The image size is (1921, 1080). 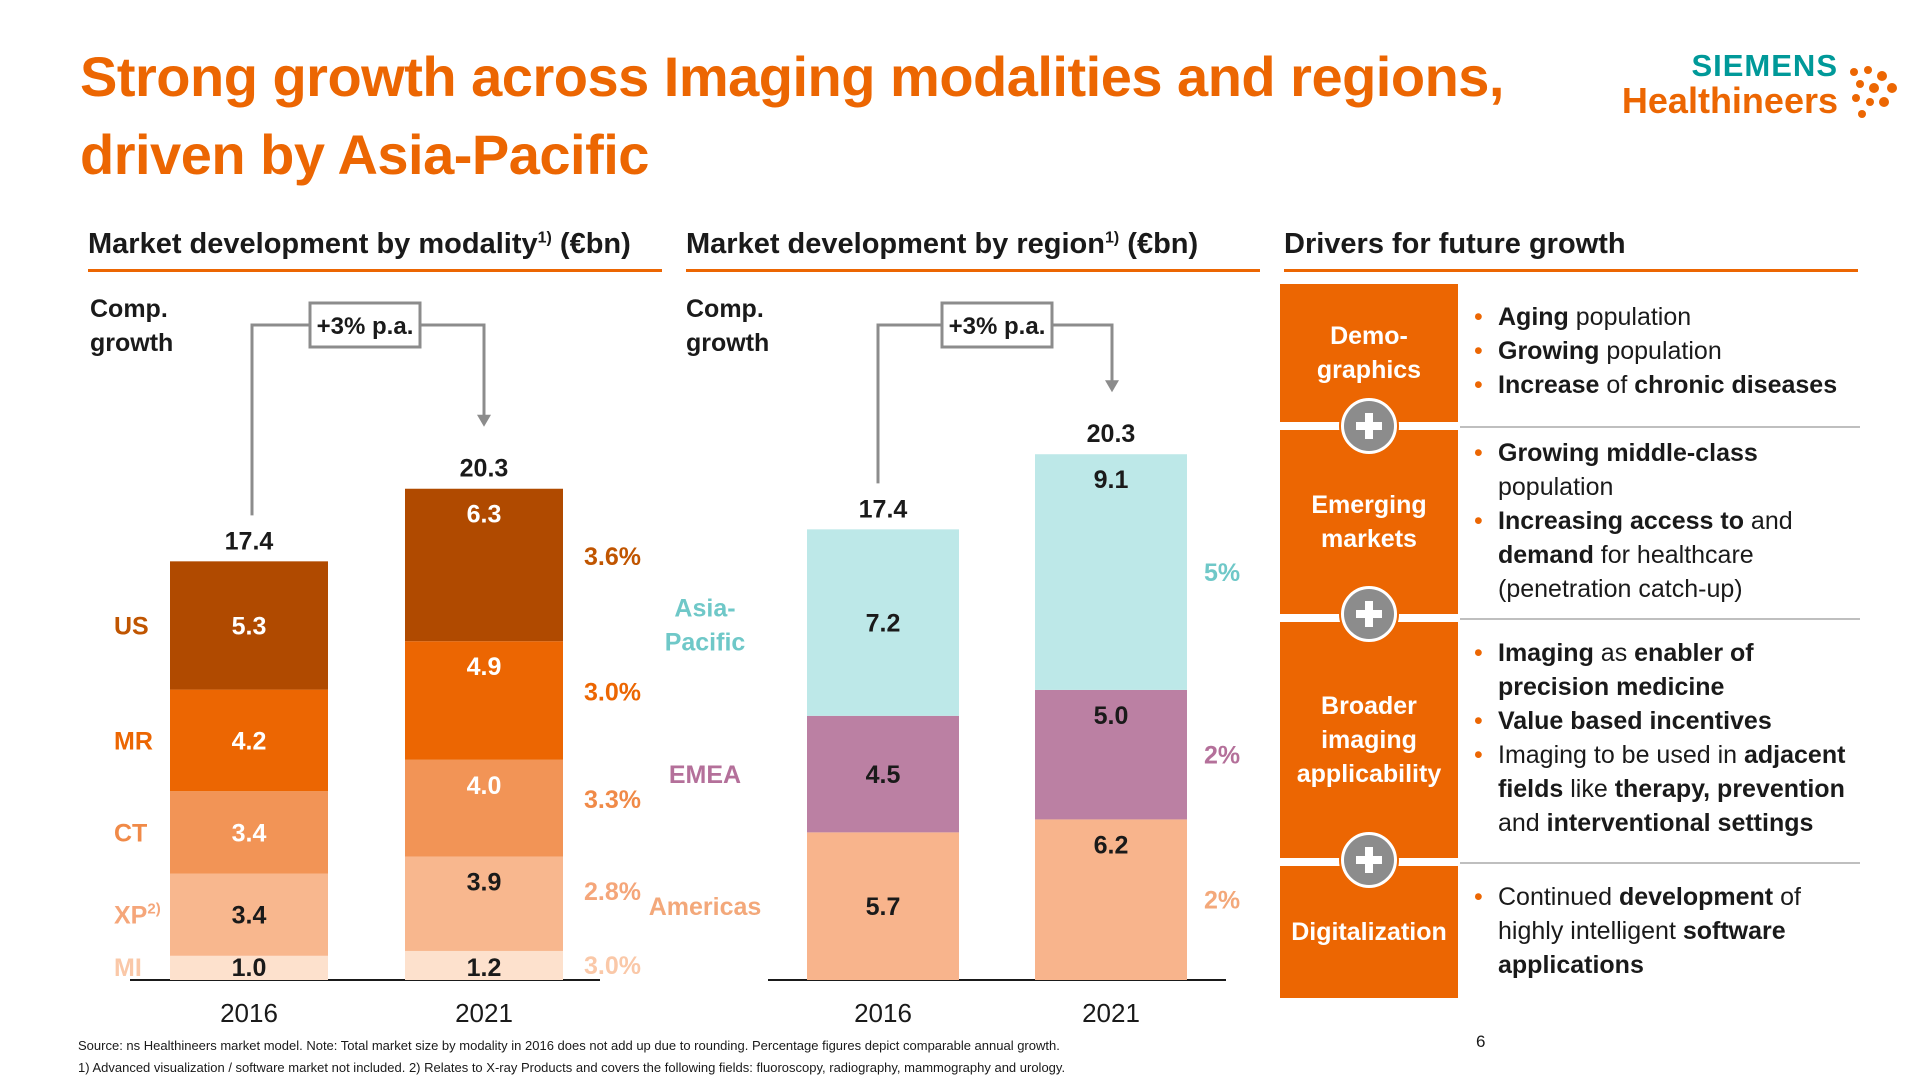 What do you see at coordinates (727, 326) in the screenshot?
I see `region-comp-growth-label: Comp. growth` at bounding box center [727, 326].